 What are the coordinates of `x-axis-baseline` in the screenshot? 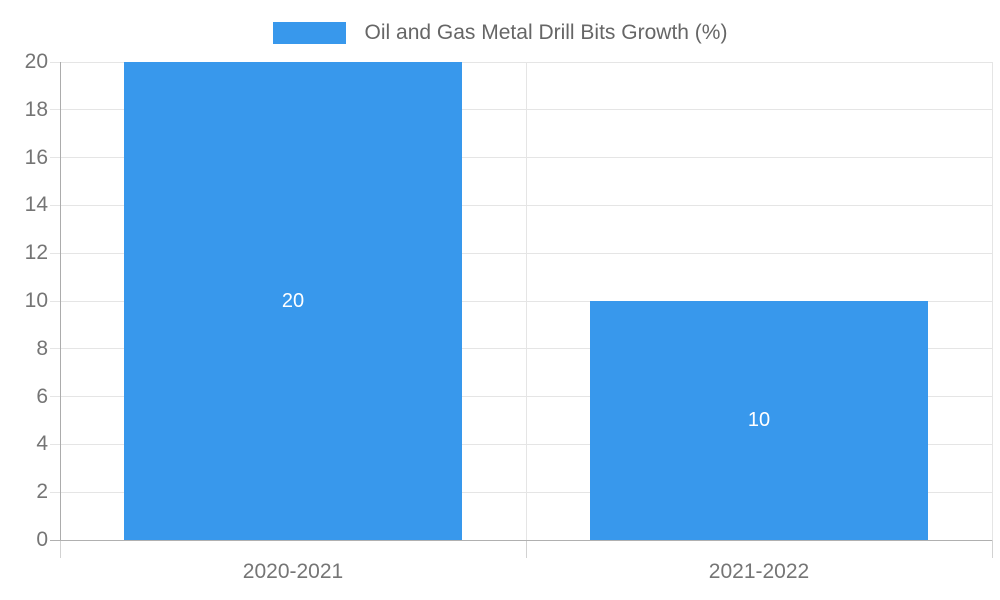 It's located at (521, 540).